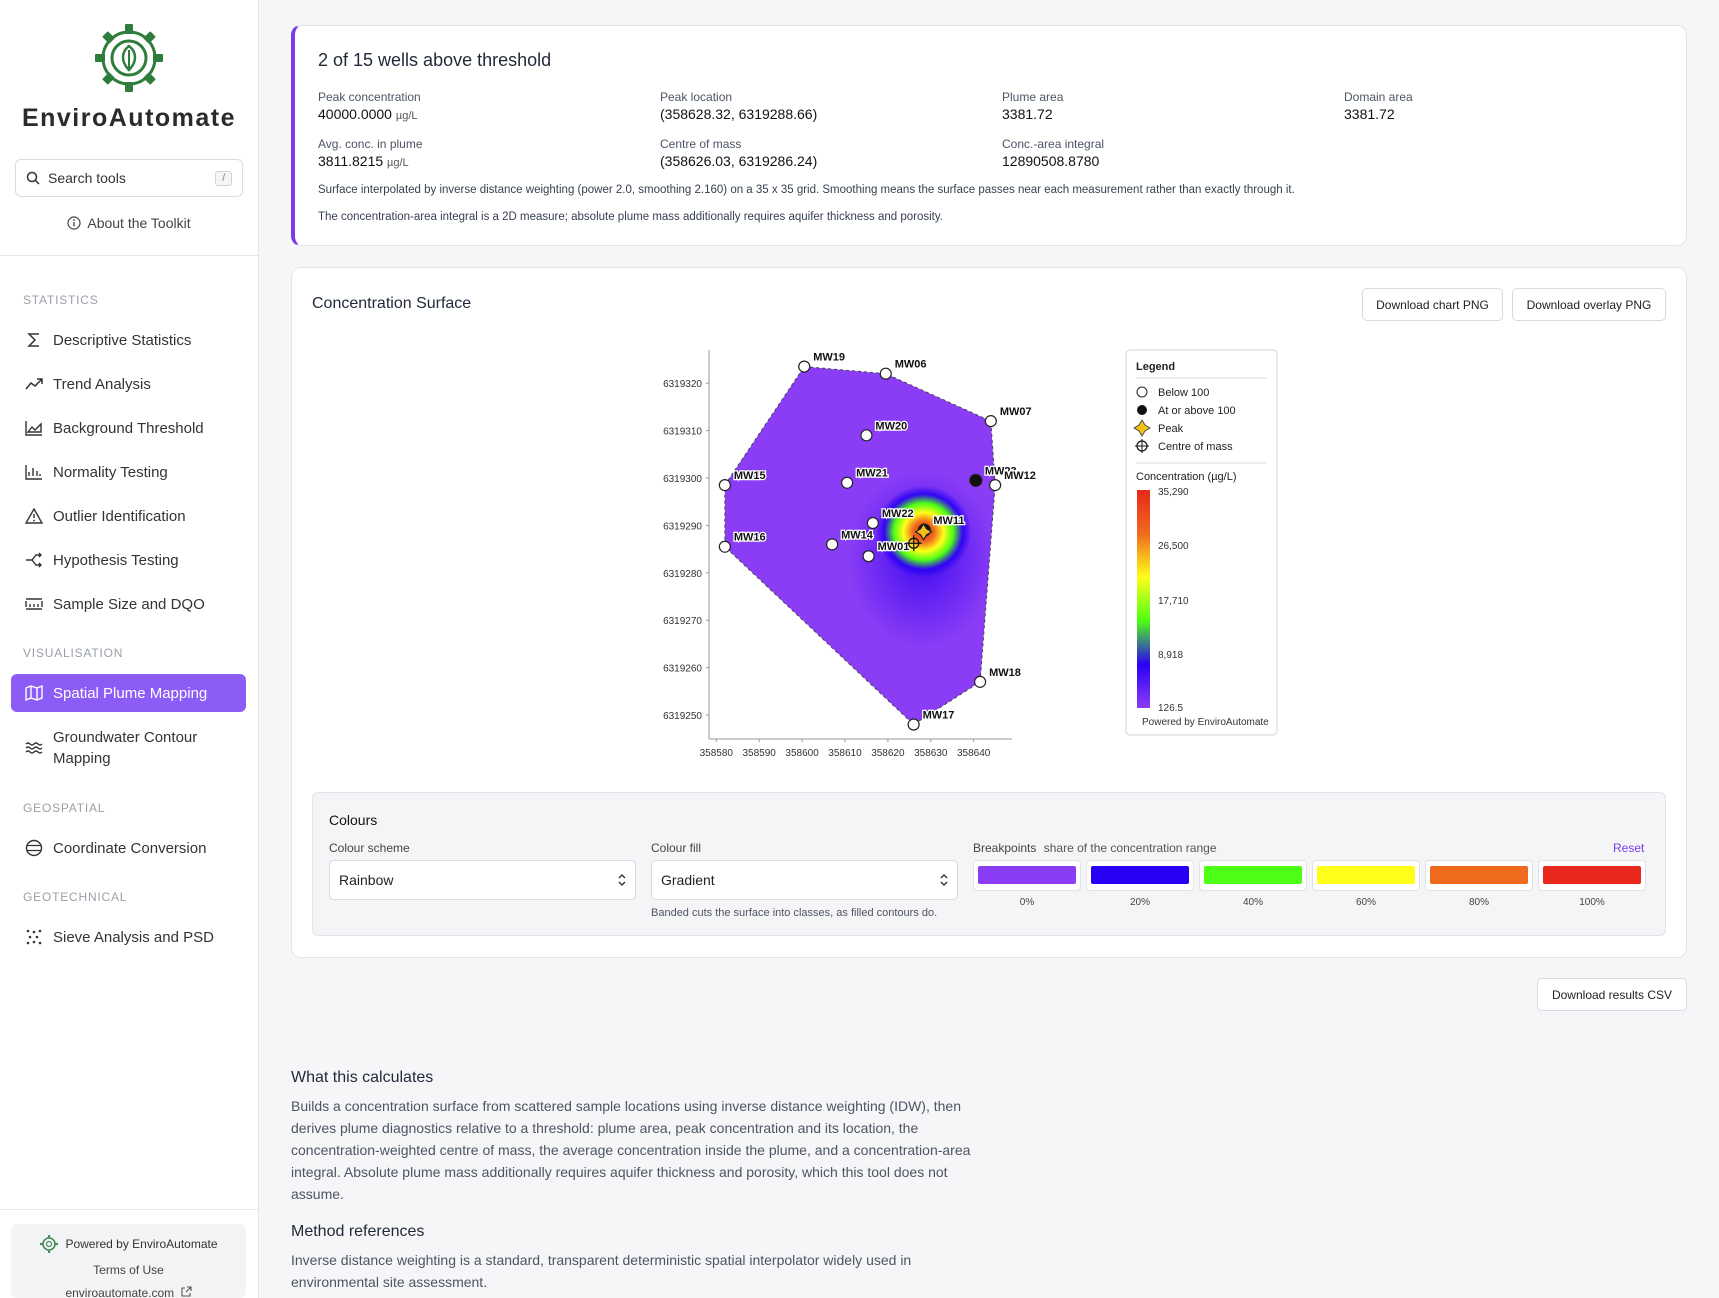 This screenshot has width=1719, height=1298. Describe the element at coordinates (931, 753) in the screenshot. I see `x-tick-label: 358630` at that location.